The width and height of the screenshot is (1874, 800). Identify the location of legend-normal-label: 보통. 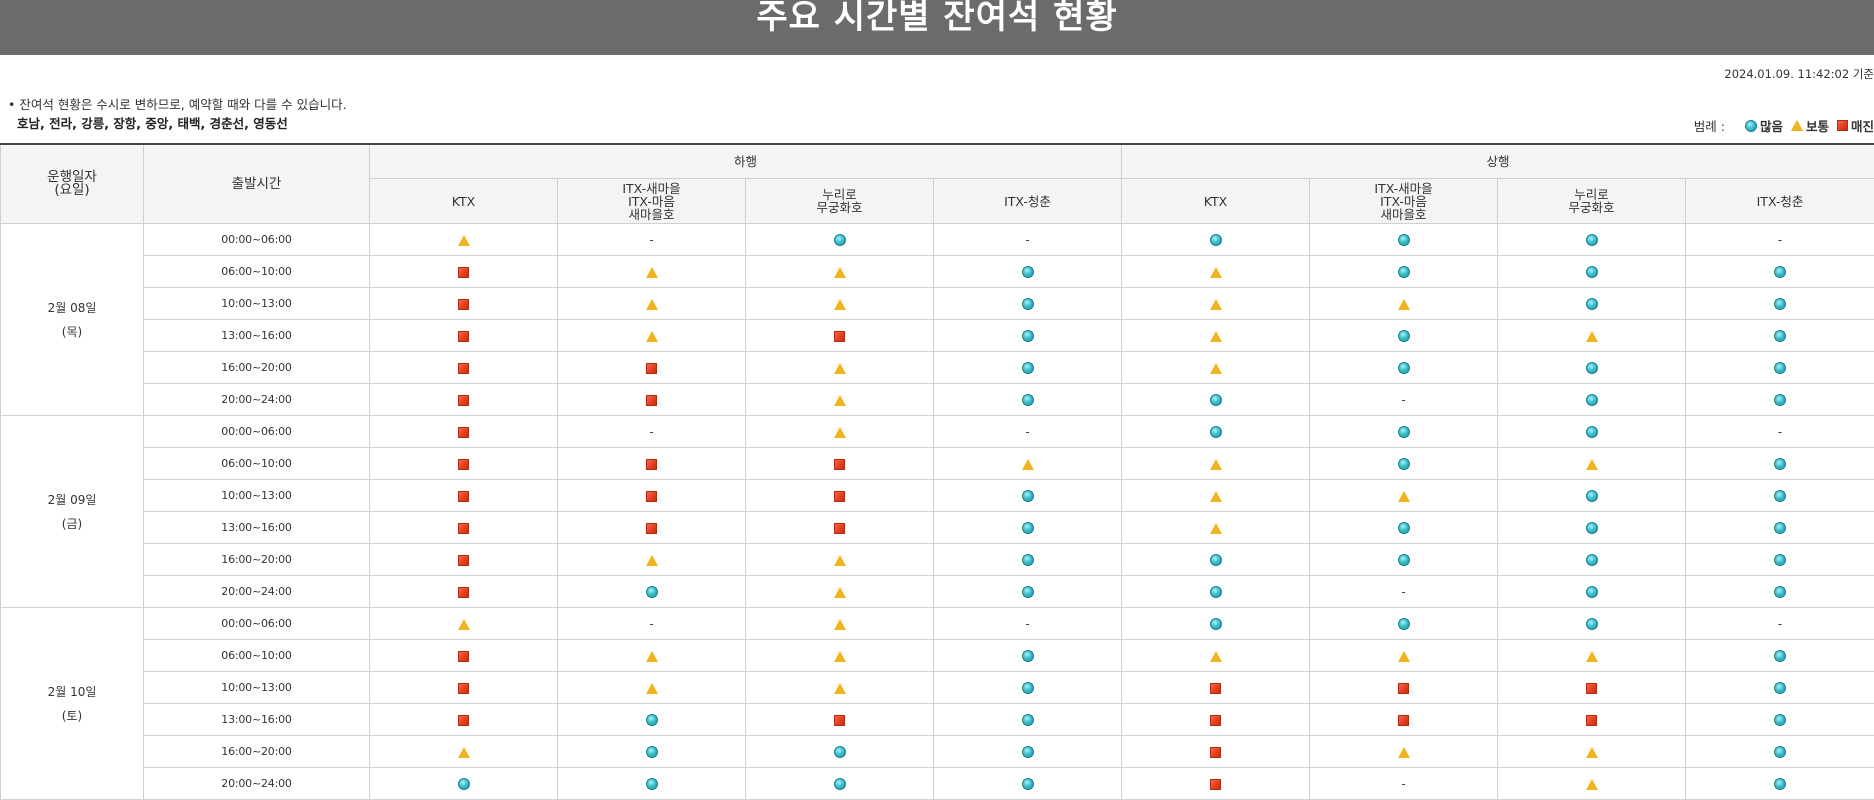
(1817, 125).